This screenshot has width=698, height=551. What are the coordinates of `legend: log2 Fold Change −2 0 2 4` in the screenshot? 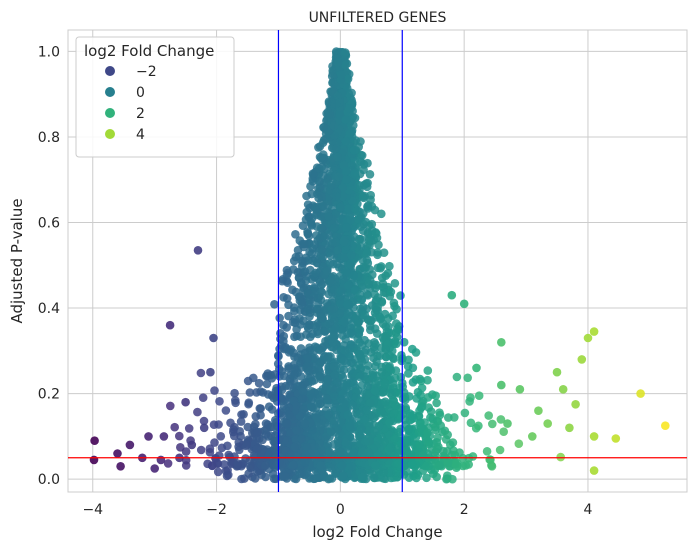 It's located at (155, 97).